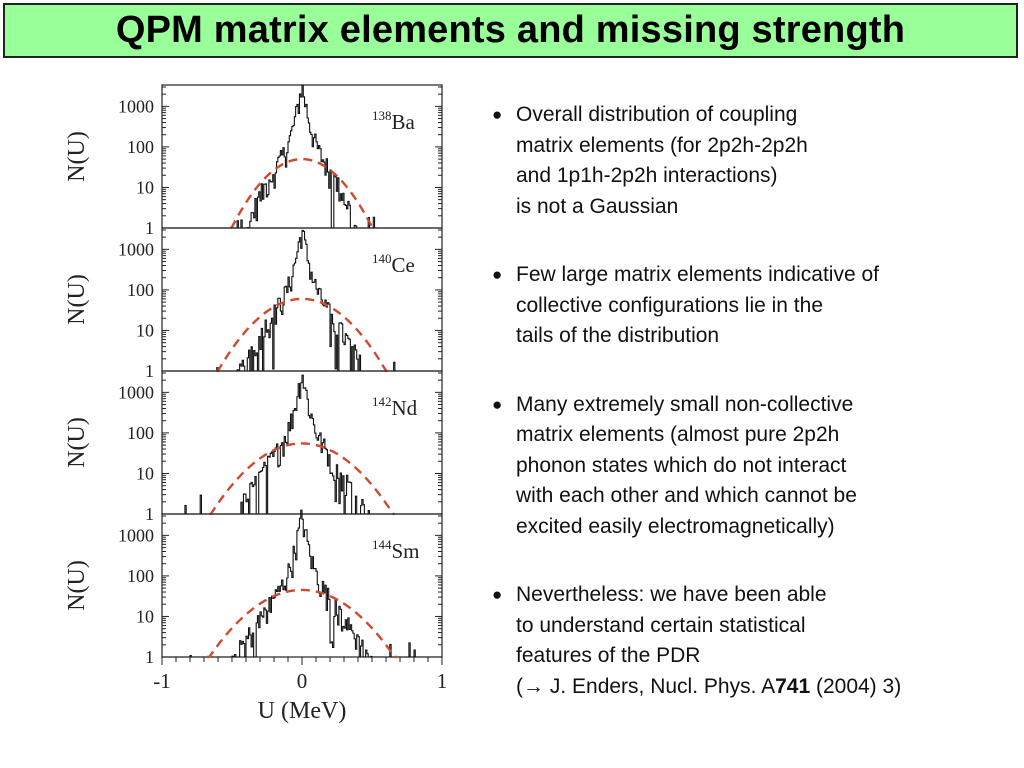 This screenshot has width=1024, height=768. I want to click on element-symbol: Ba, so click(404, 122).